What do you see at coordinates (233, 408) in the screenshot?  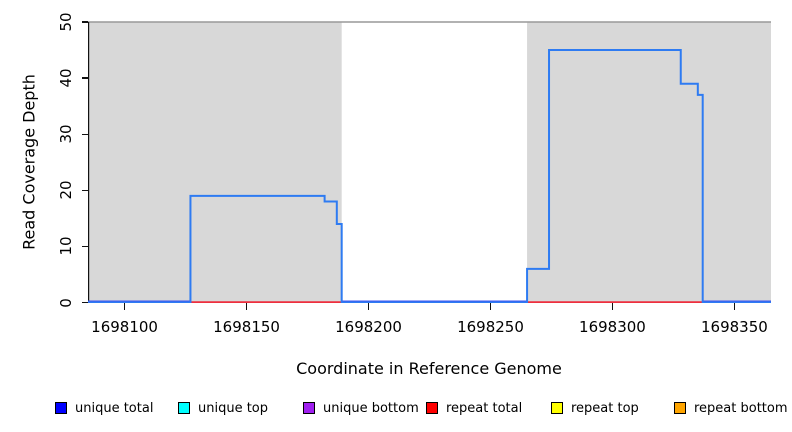 I see `legend-label: unique top` at bounding box center [233, 408].